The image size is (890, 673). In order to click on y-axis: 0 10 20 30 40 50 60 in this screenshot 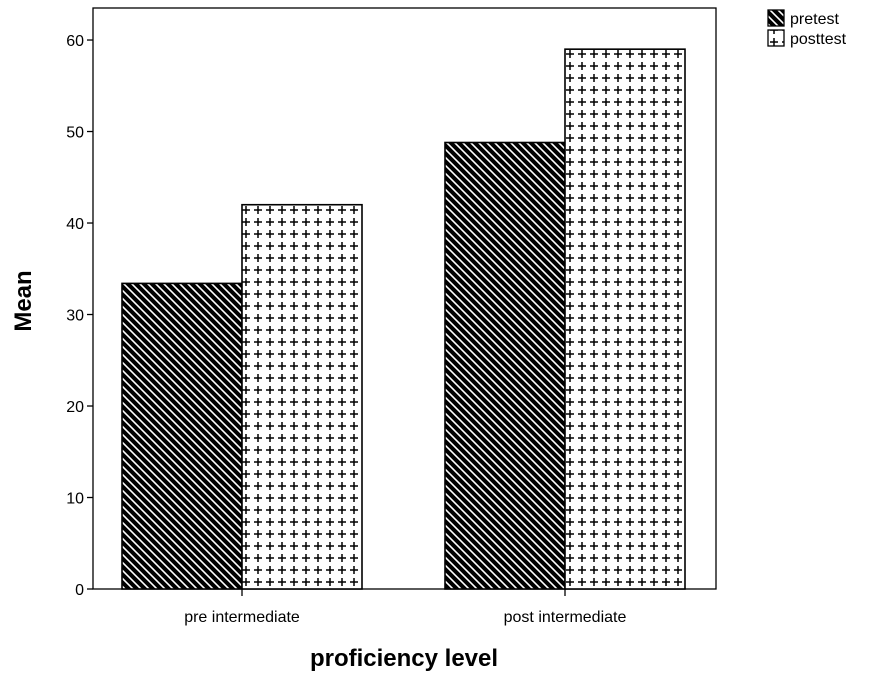, I will do `click(79, 316)`.